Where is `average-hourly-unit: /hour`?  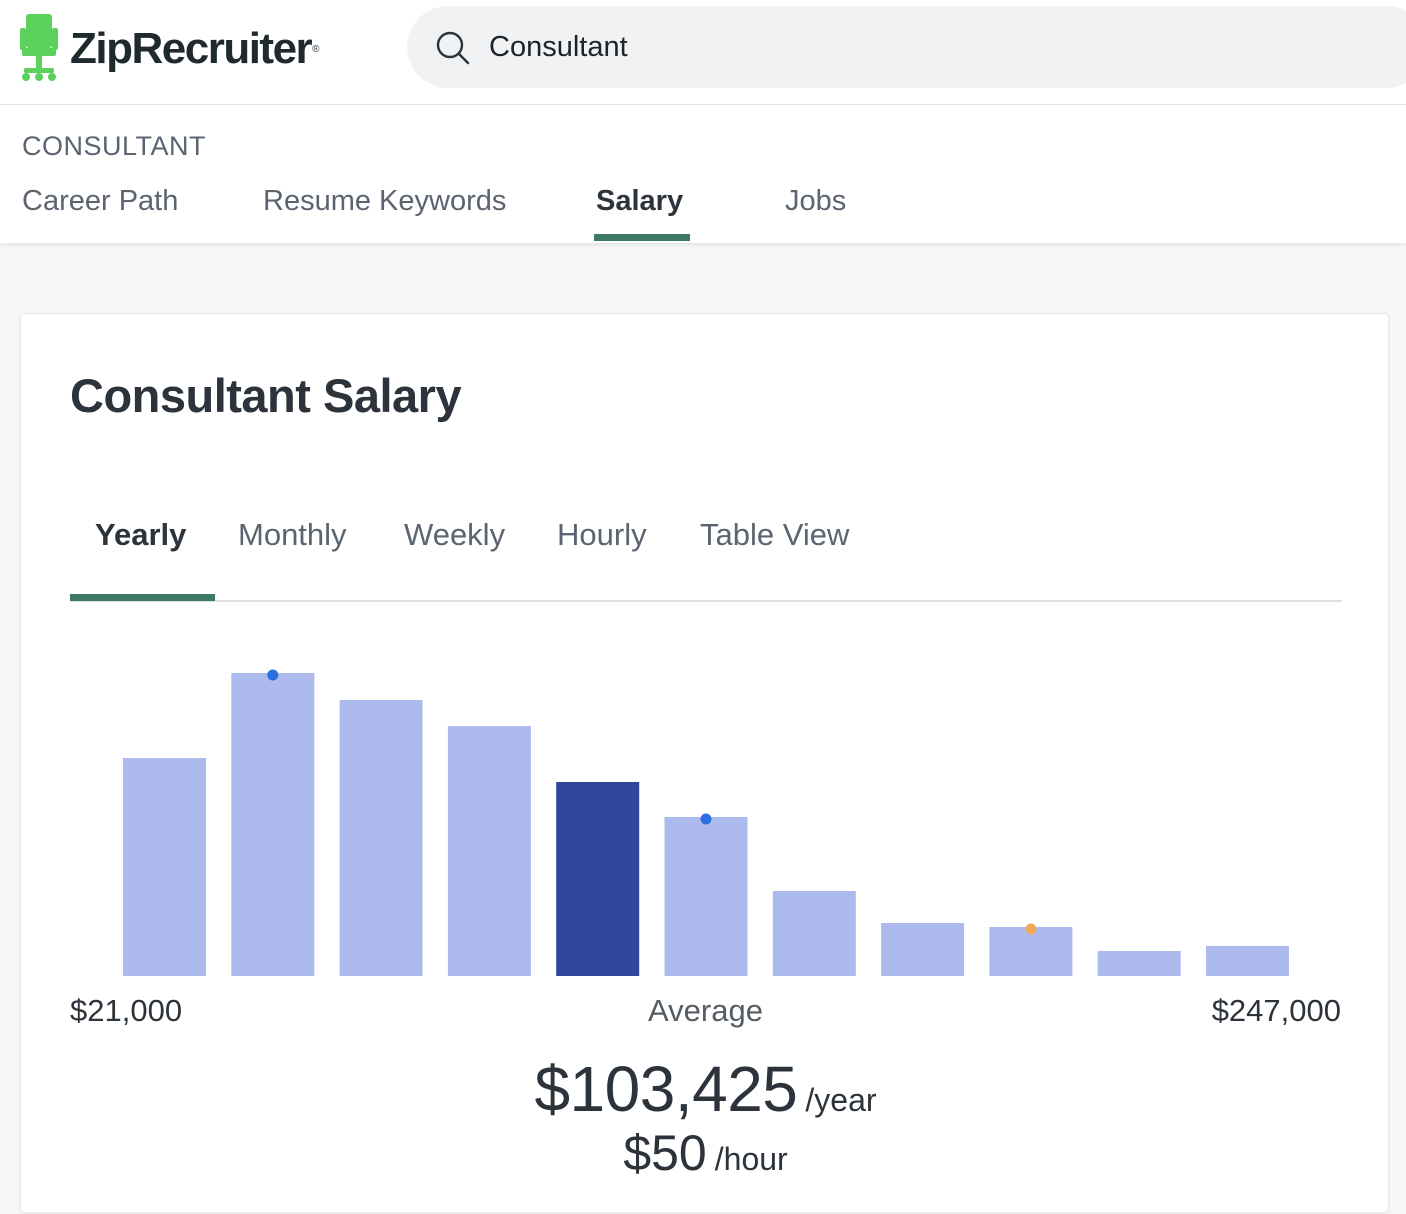
average-hourly-unit: /hour is located at coordinates (751, 1159).